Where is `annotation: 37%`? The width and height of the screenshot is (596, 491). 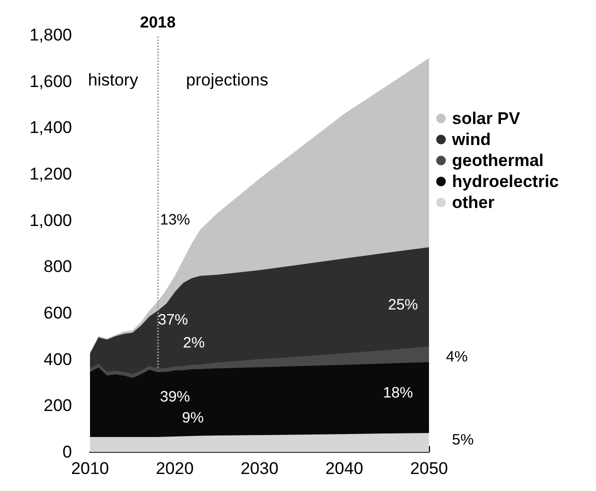
annotation: 37% is located at coordinates (173, 320).